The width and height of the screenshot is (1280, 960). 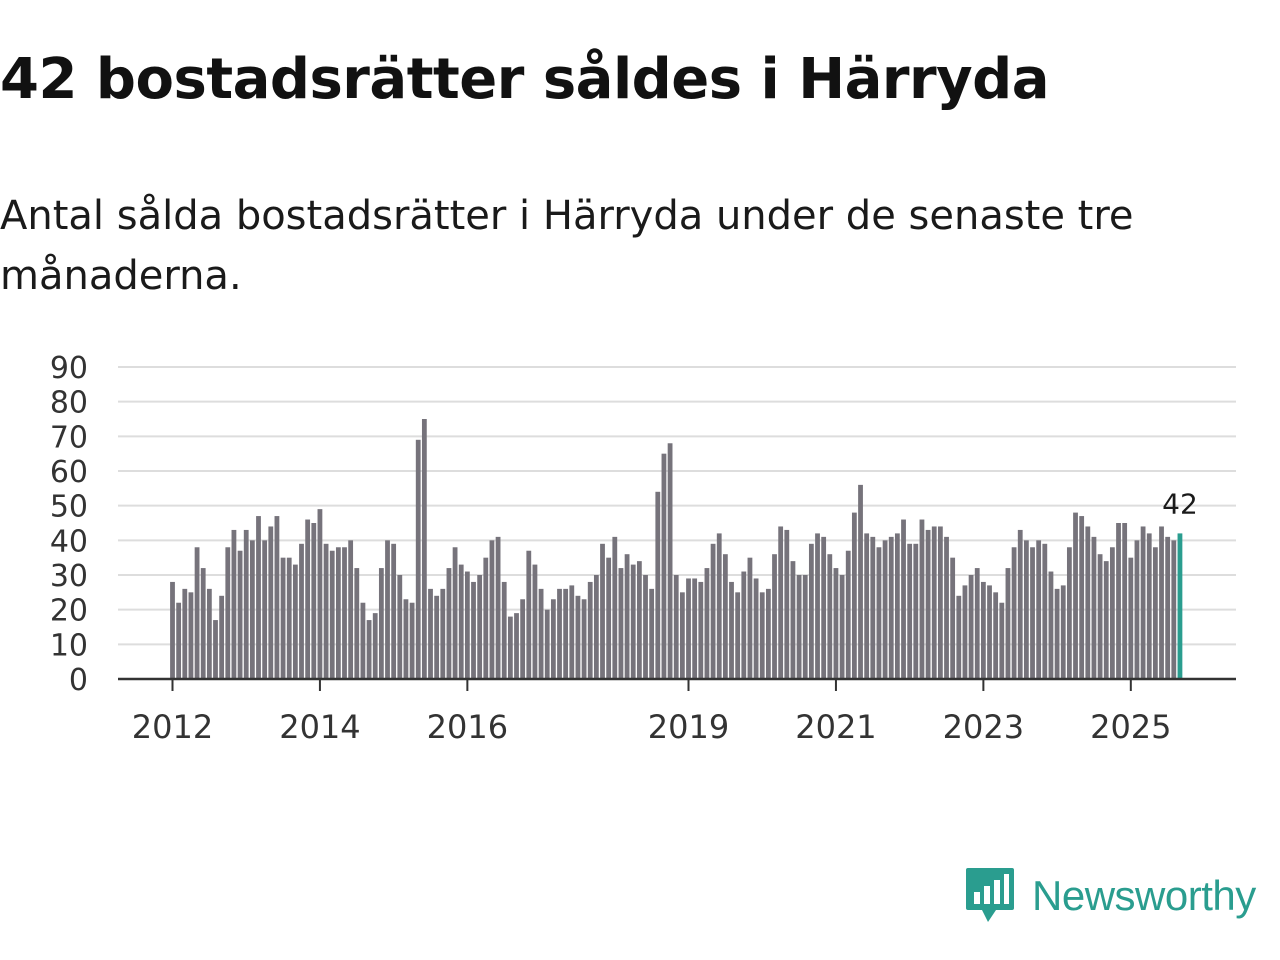 What do you see at coordinates (525, 79) in the screenshot?
I see `chart-title: 42 bostadsrätter såldes i Härryda` at bounding box center [525, 79].